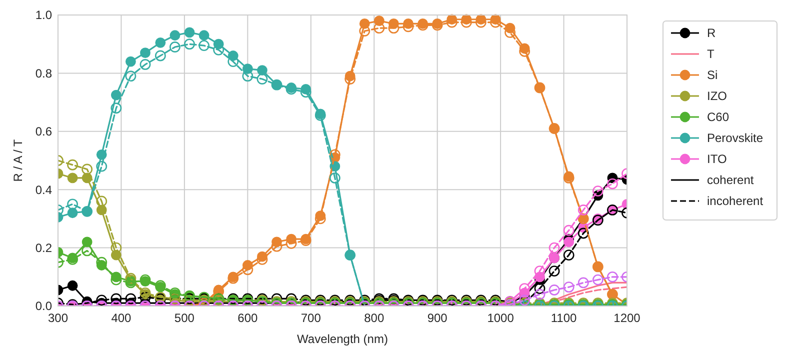 This screenshot has width=787, height=359. What do you see at coordinates (43, 15) in the screenshot?
I see `y-tick-label: 1.0` at bounding box center [43, 15].